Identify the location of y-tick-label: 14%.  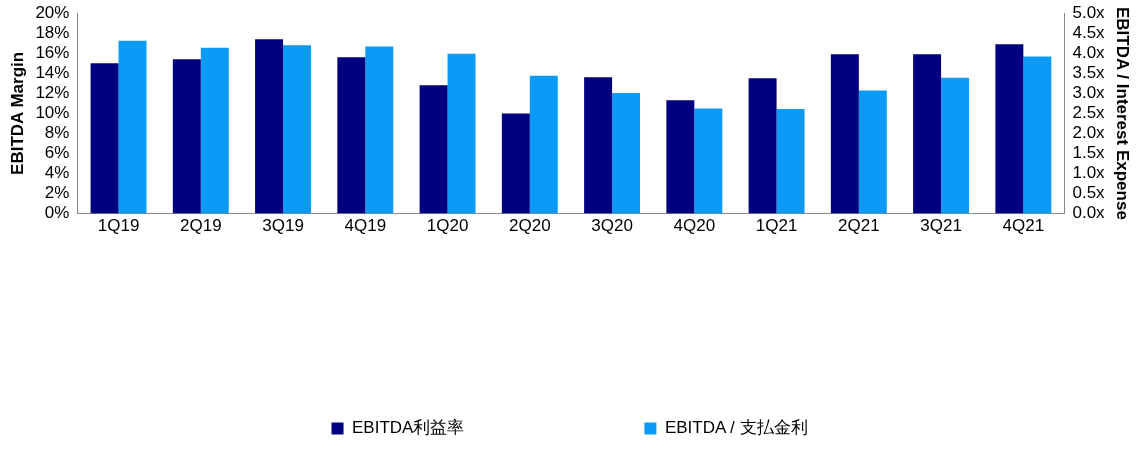
(52, 73).